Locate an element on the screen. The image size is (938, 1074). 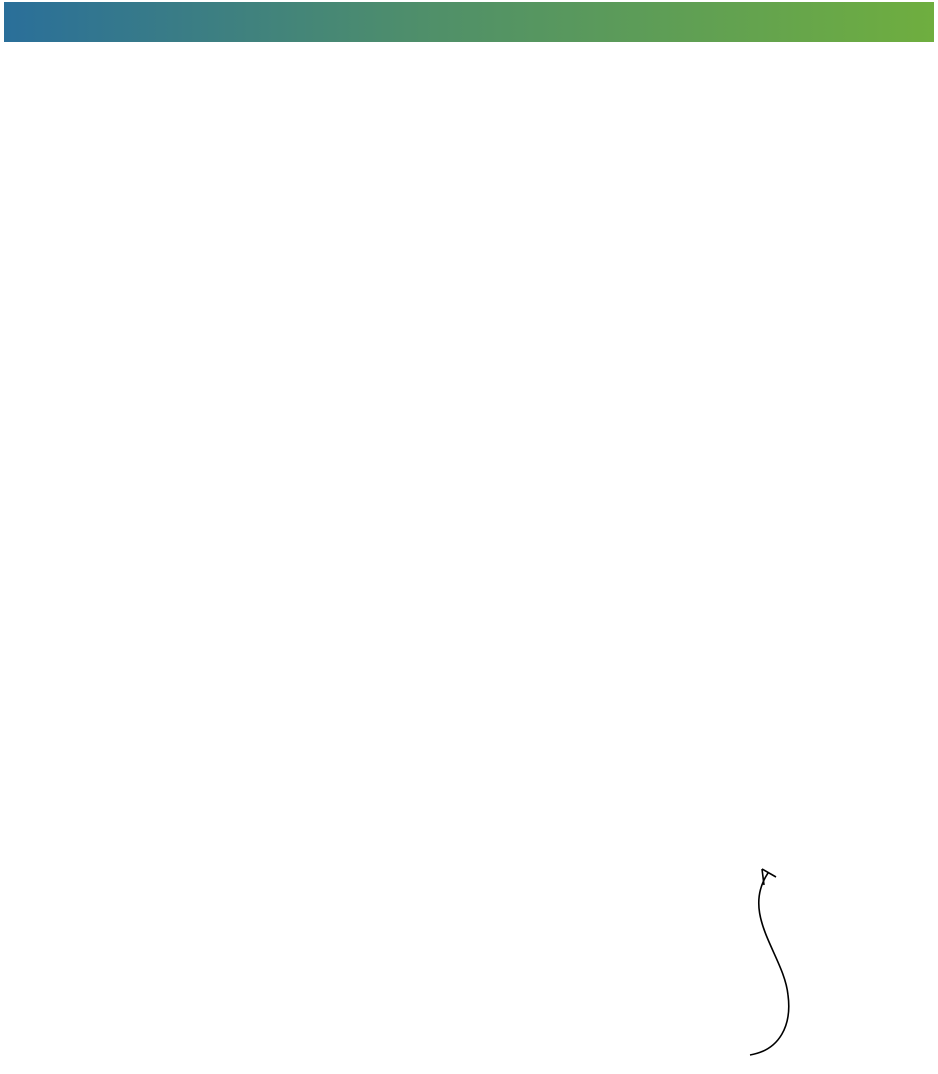
fed-funds-header is located at coordinates (811, 60).